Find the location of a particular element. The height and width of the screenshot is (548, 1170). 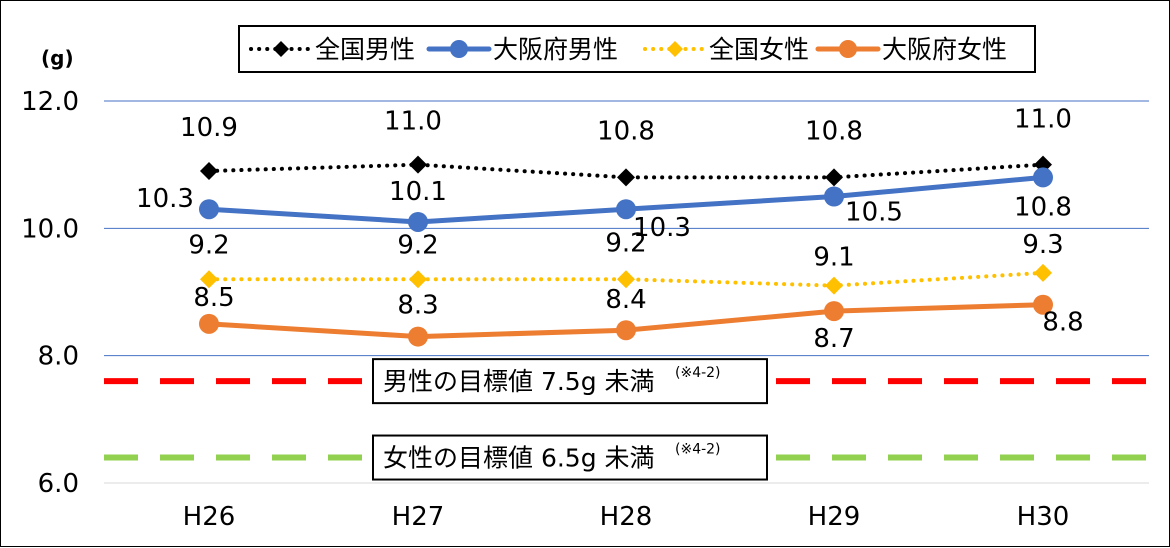

legend-label: 全国男性 is located at coordinates (365, 49).